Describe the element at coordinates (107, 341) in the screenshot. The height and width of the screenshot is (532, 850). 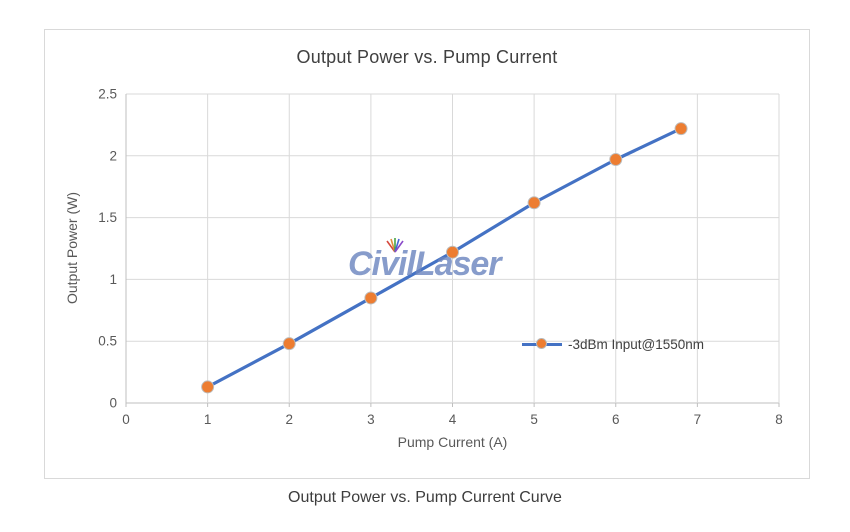
I see `svg-text: 0.5` at that location.